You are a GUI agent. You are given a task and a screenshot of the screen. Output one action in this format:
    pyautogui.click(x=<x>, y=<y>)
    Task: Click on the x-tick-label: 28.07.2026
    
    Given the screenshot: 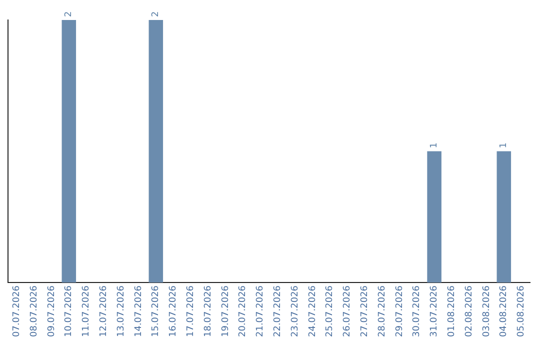 What is the action you would take?
    pyautogui.click(x=382, y=311)
    